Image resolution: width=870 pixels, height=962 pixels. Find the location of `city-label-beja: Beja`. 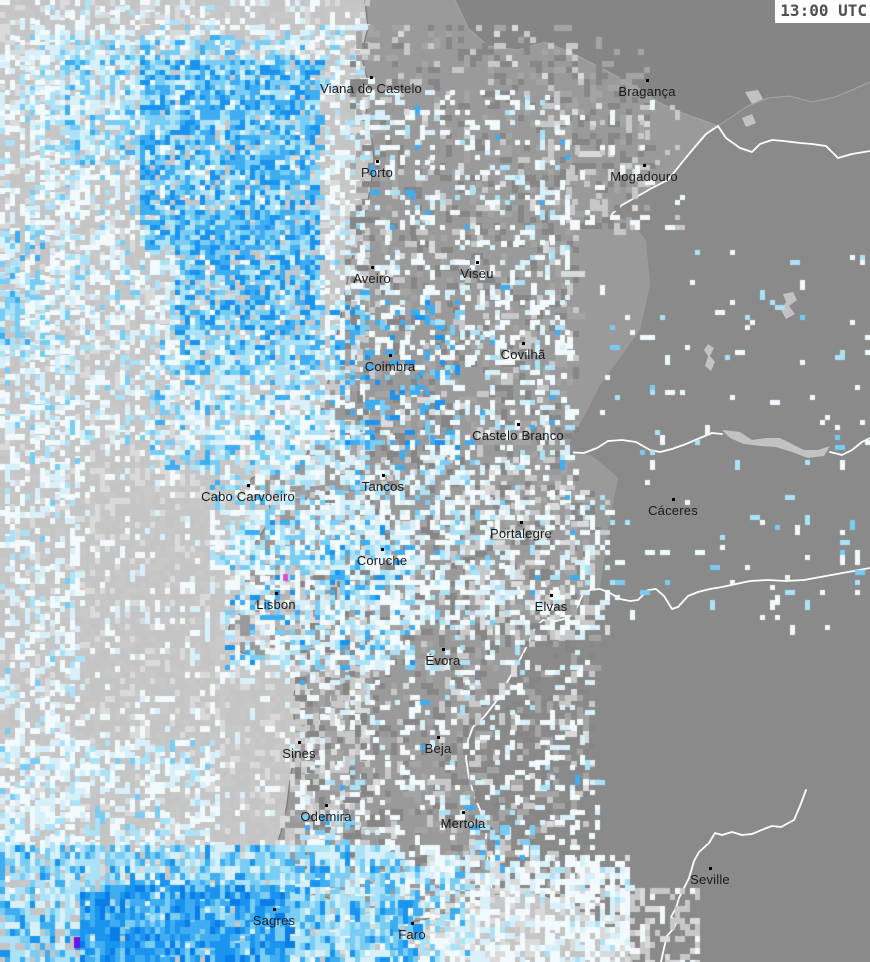

city-label-beja: Beja is located at coordinates (438, 748).